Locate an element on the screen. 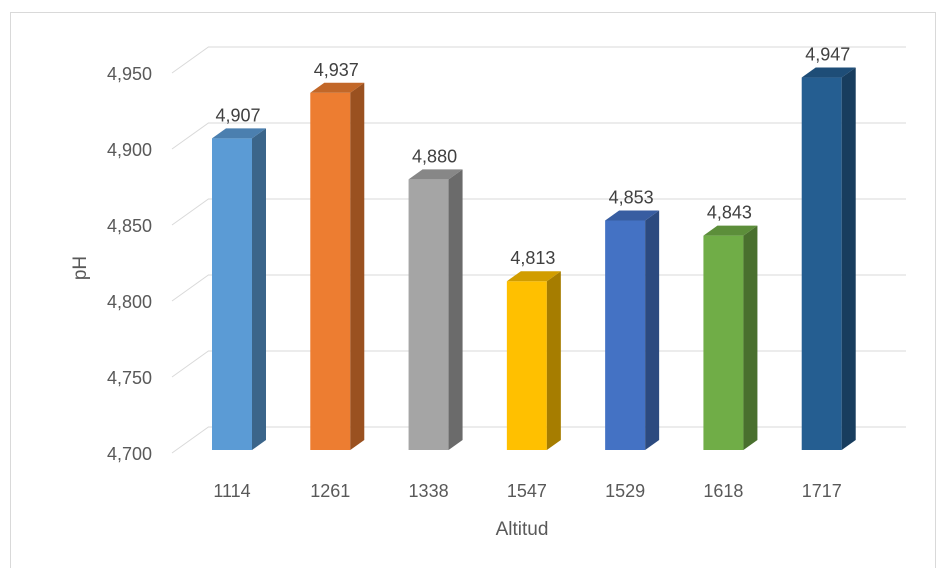 This screenshot has width=939, height=572. y-tick-labels: 4,700 4,750 4,800 4,850 4,900 4,950 is located at coordinates (129, 264).